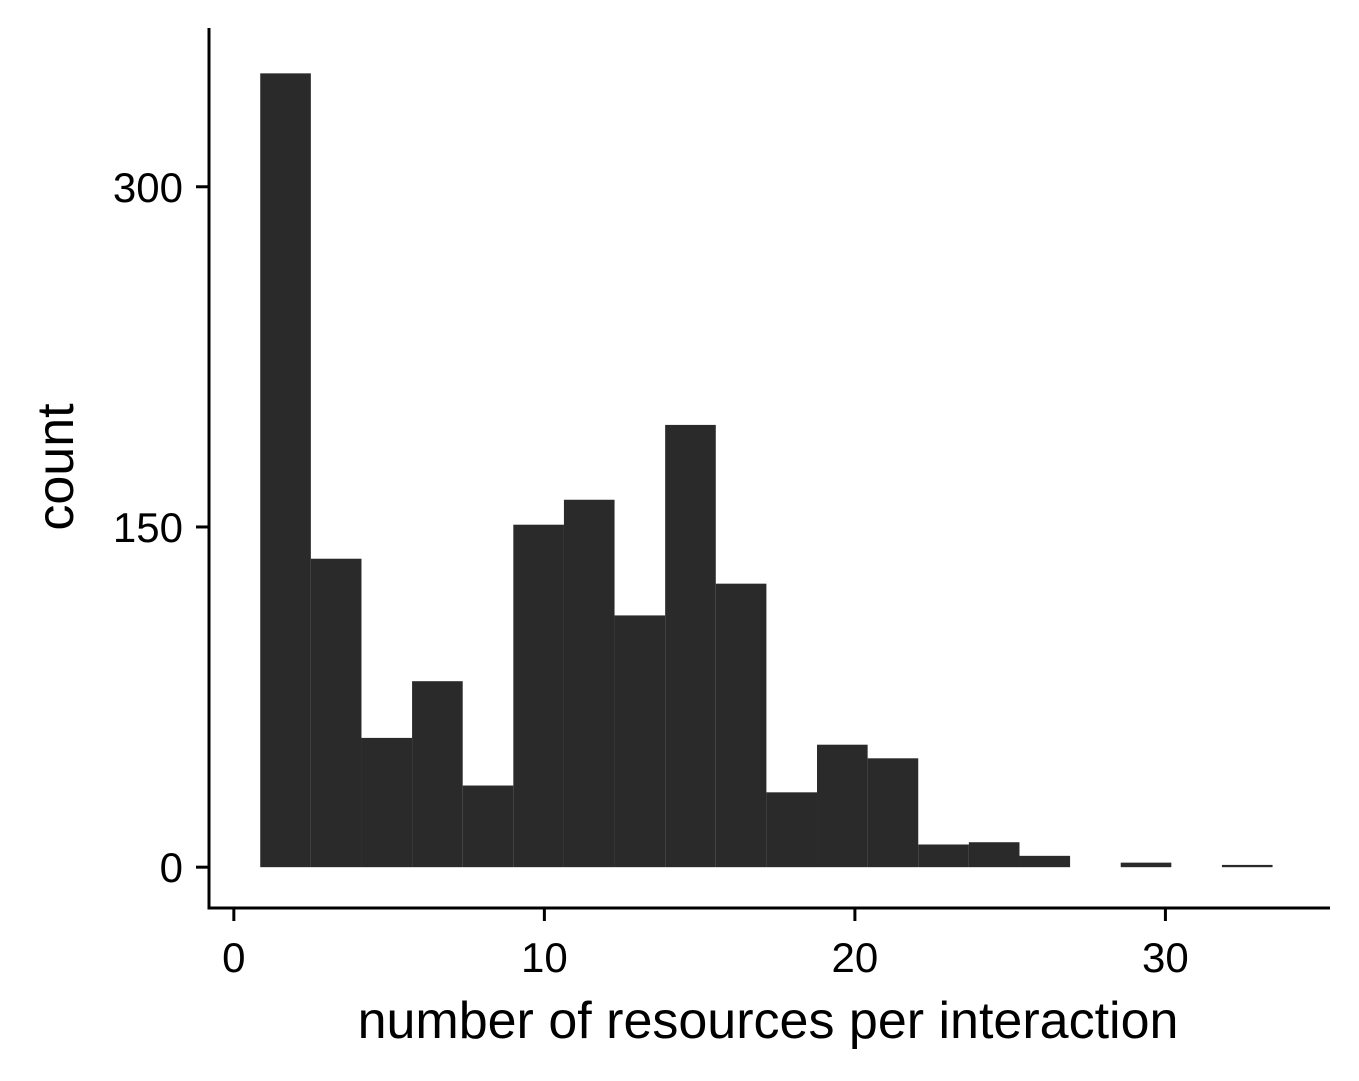  What do you see at coordinates (148, 527) in the screenshot?
I see `y-tick-label: 150` at bounding box center [148, 527].